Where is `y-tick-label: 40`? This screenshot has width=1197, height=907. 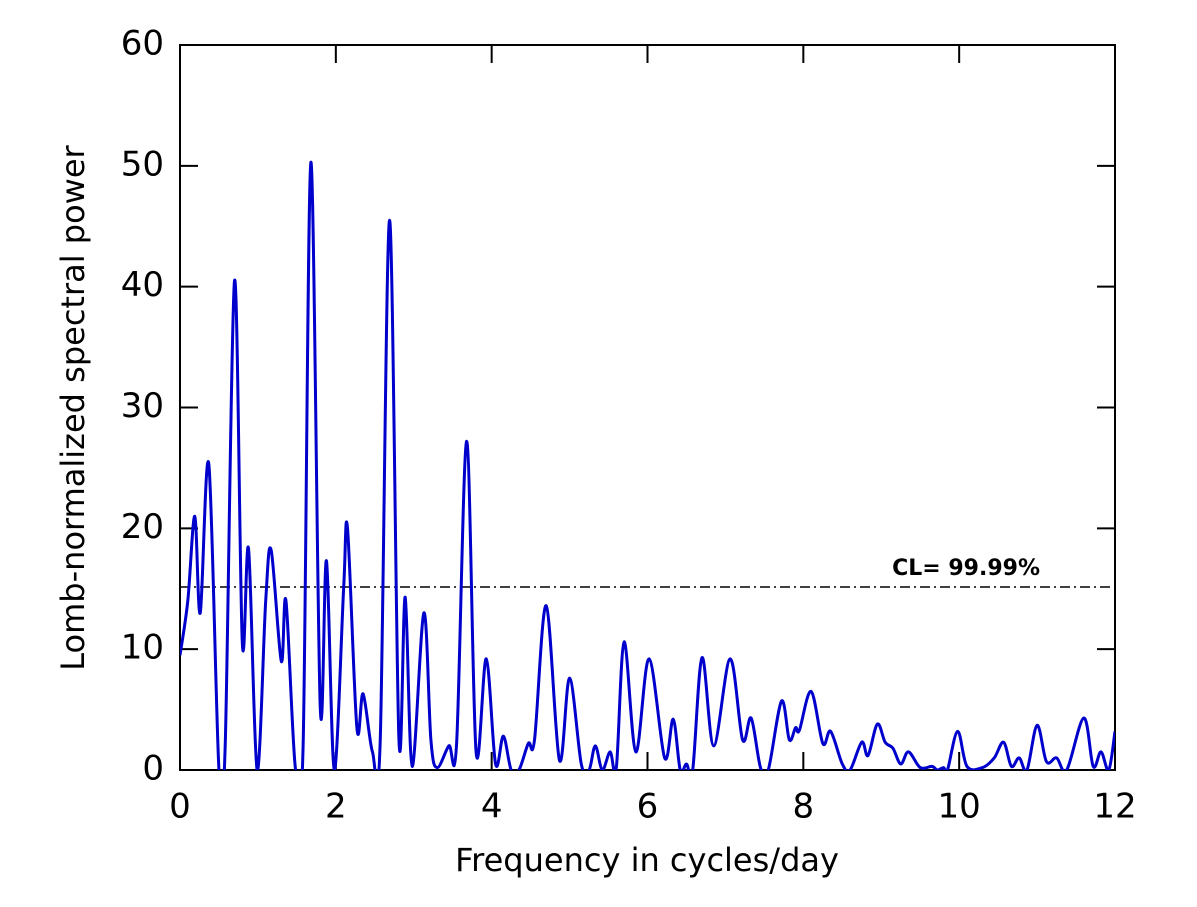 y-tick-label: 40 is located at coordinates (142, 285).